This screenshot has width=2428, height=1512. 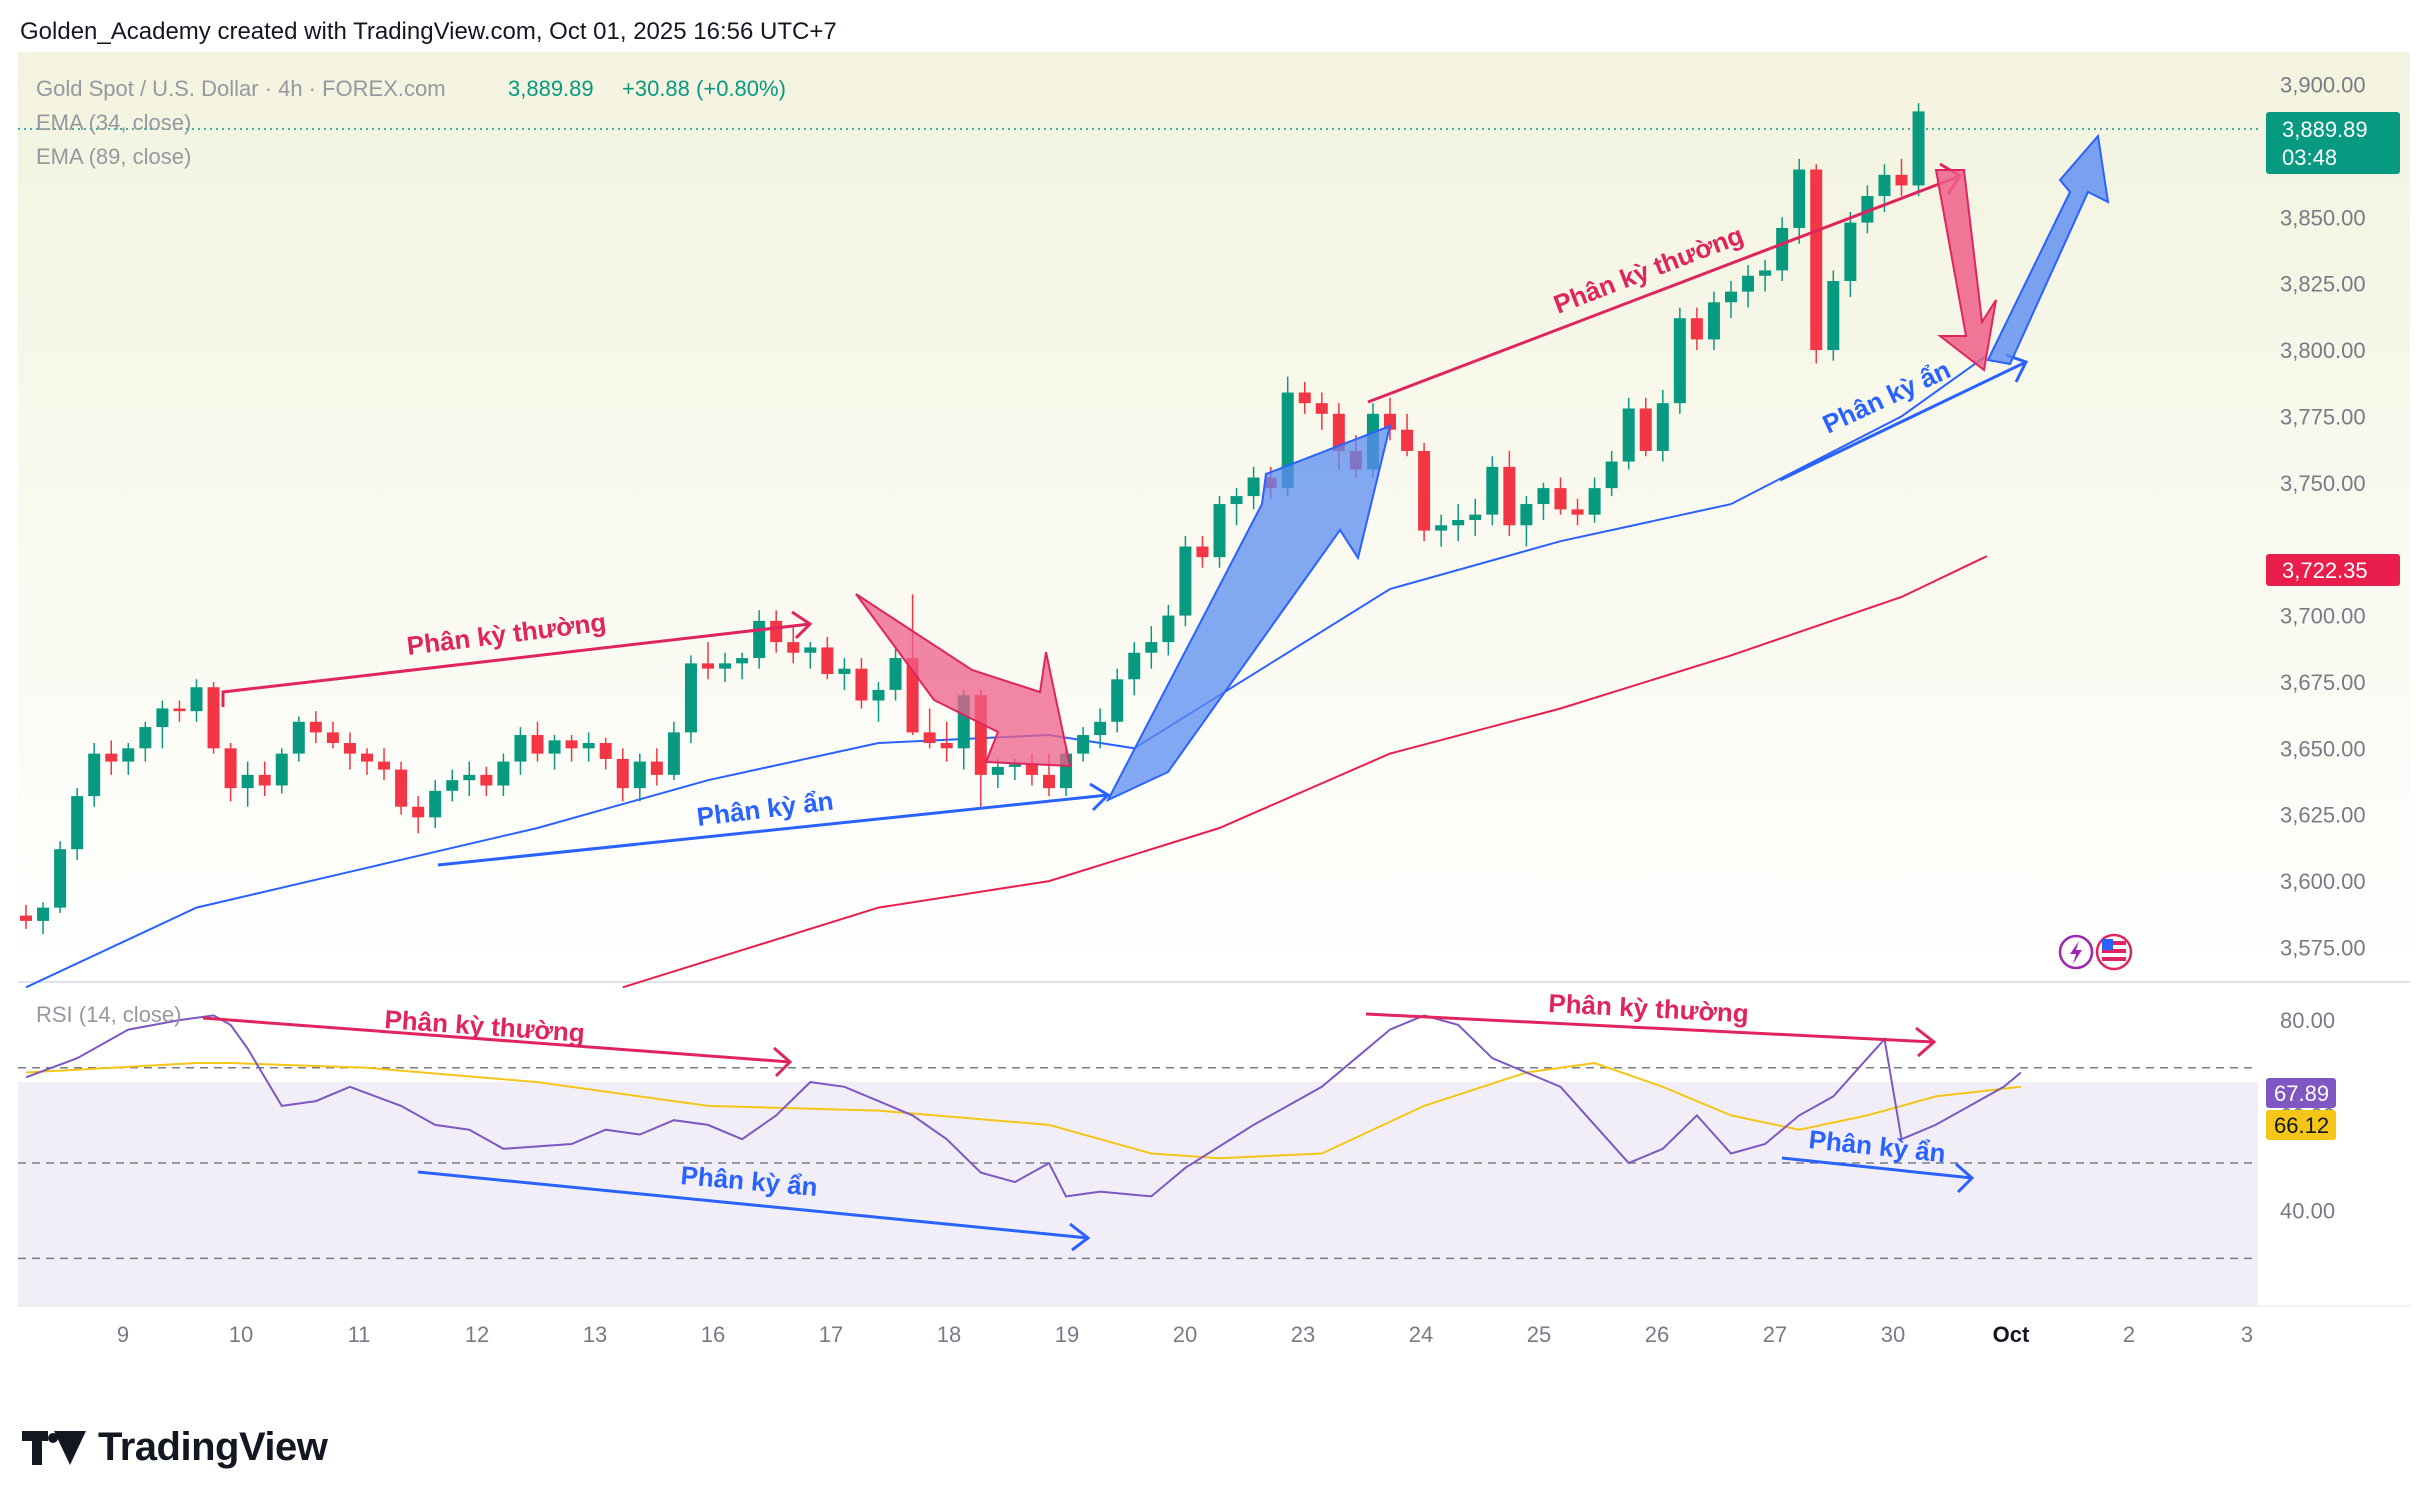 I want to click on bullish-move-arrow, so click(x=1248, y=613).